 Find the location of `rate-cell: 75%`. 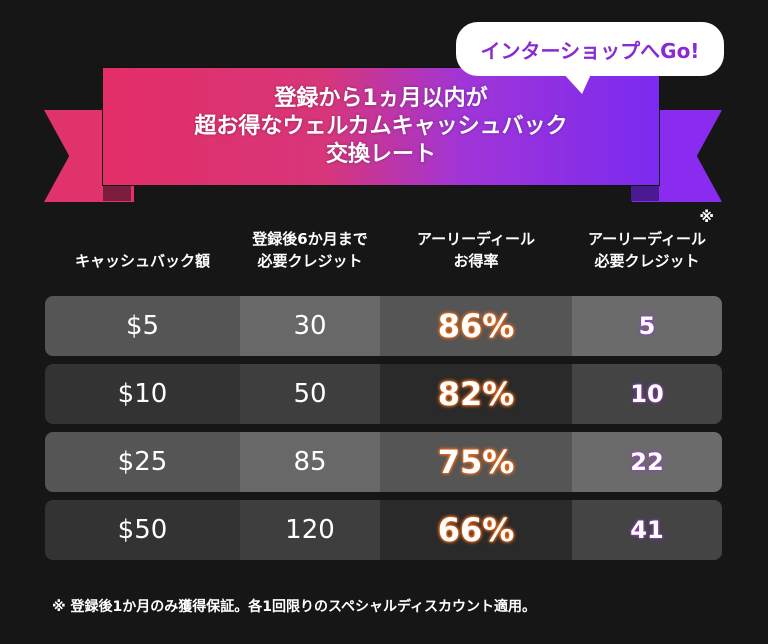

rate-cell: 75% is located at coordinates (476, 462).